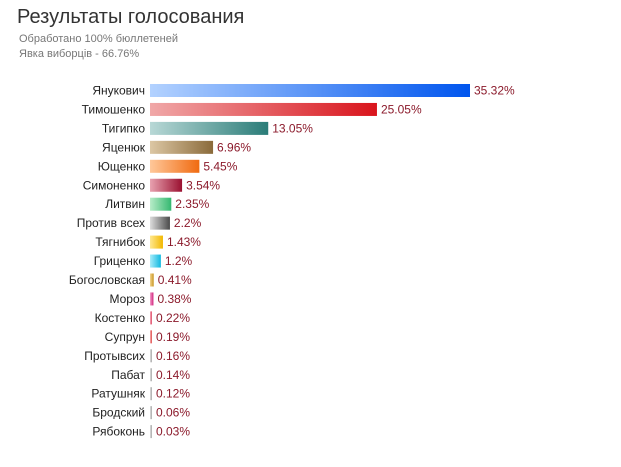 The width and height of the screenshot is (621, 467). I want to click on value-label: 0.16%, so click(173, 356).